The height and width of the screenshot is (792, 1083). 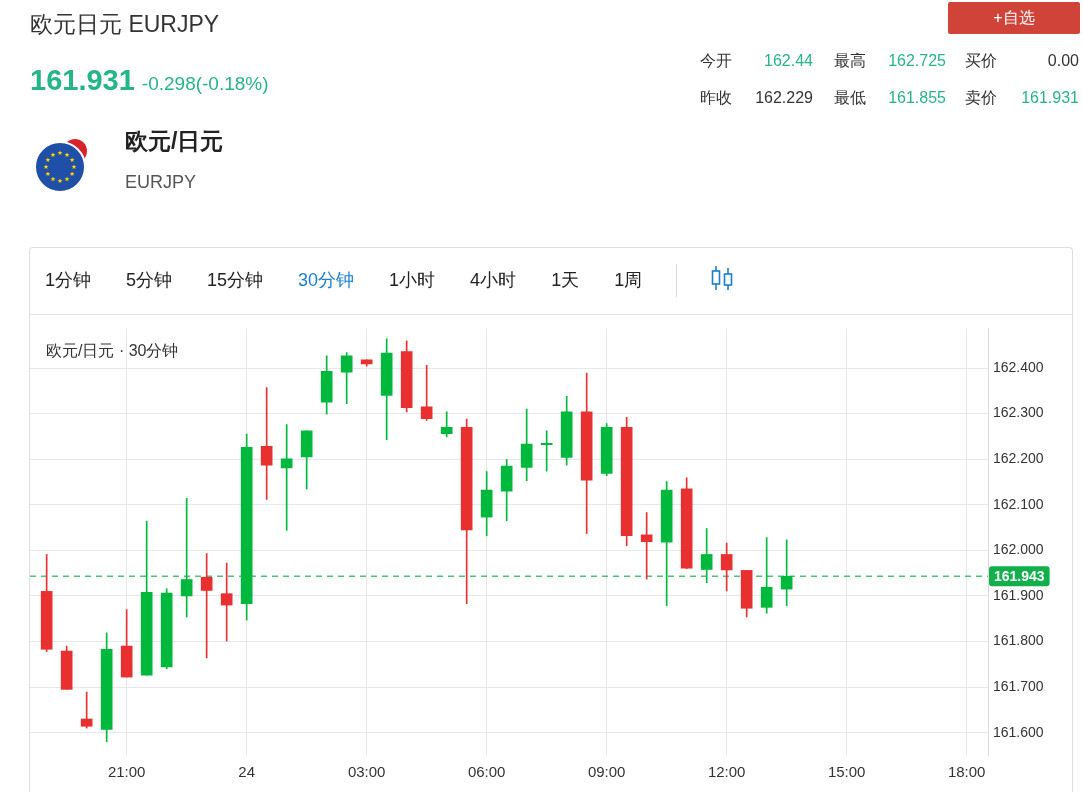 I want to click on text: 161.855, so click(x=917, y=98).